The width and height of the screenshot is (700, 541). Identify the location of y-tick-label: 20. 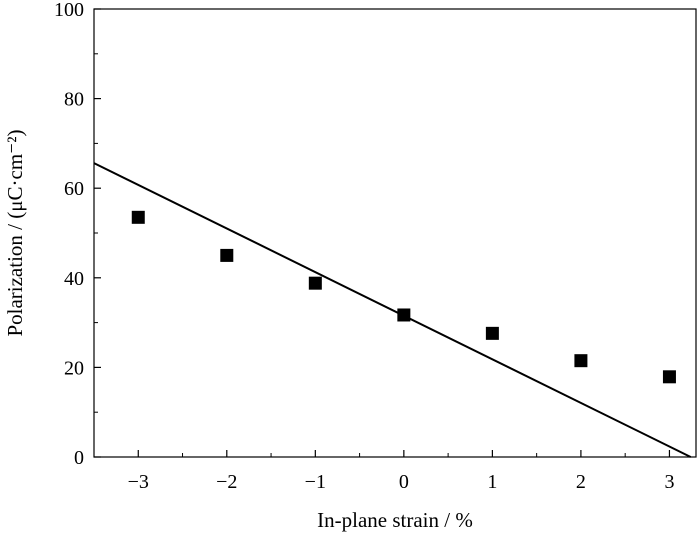
(74, 368).